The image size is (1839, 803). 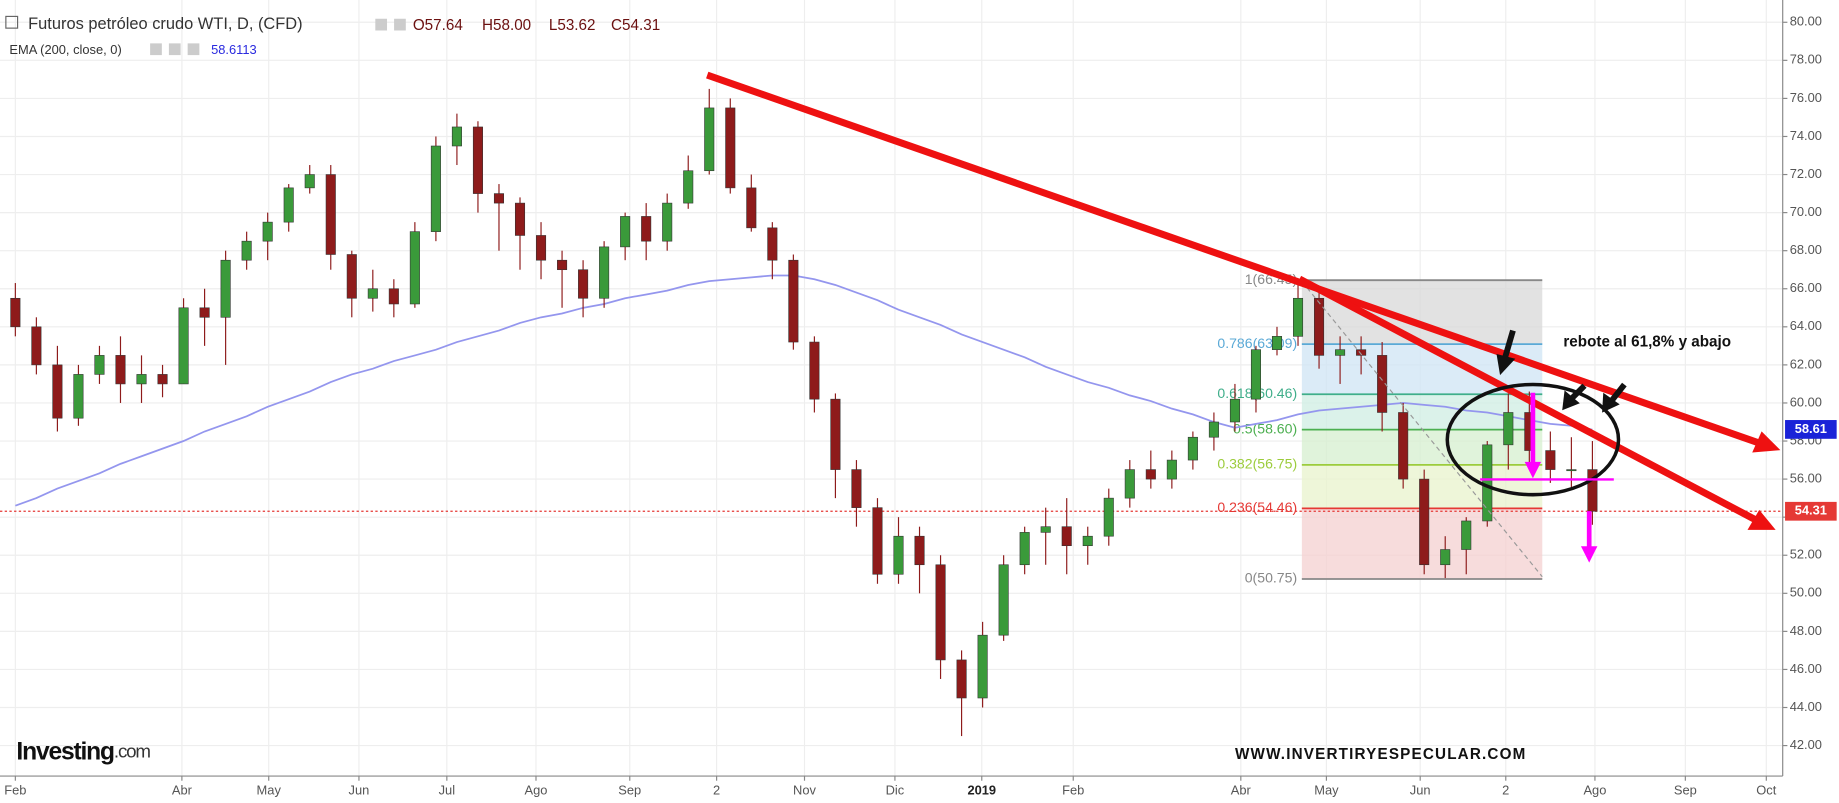 I want to click on fib-label: 0.382(56.75), so click(x=1257, y=464).